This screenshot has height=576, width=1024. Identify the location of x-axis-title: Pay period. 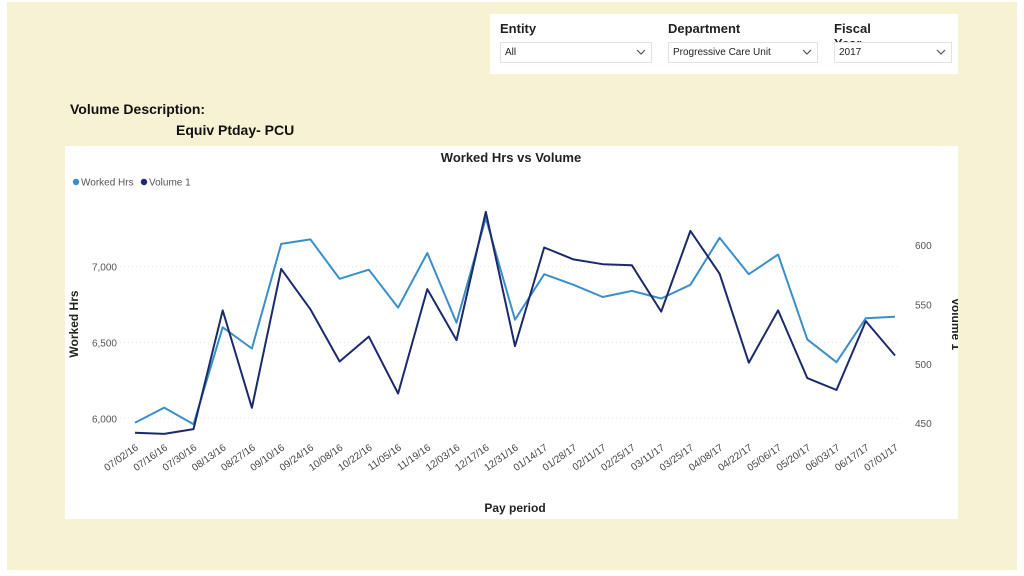
(514, 508).